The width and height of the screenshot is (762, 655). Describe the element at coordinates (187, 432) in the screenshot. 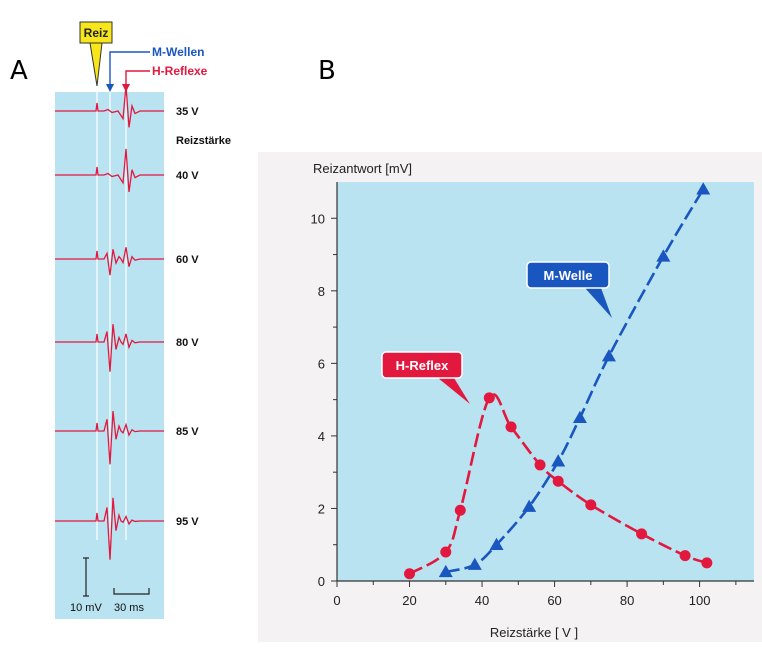

I see `trace-voltage-label: 85 V` at that location.